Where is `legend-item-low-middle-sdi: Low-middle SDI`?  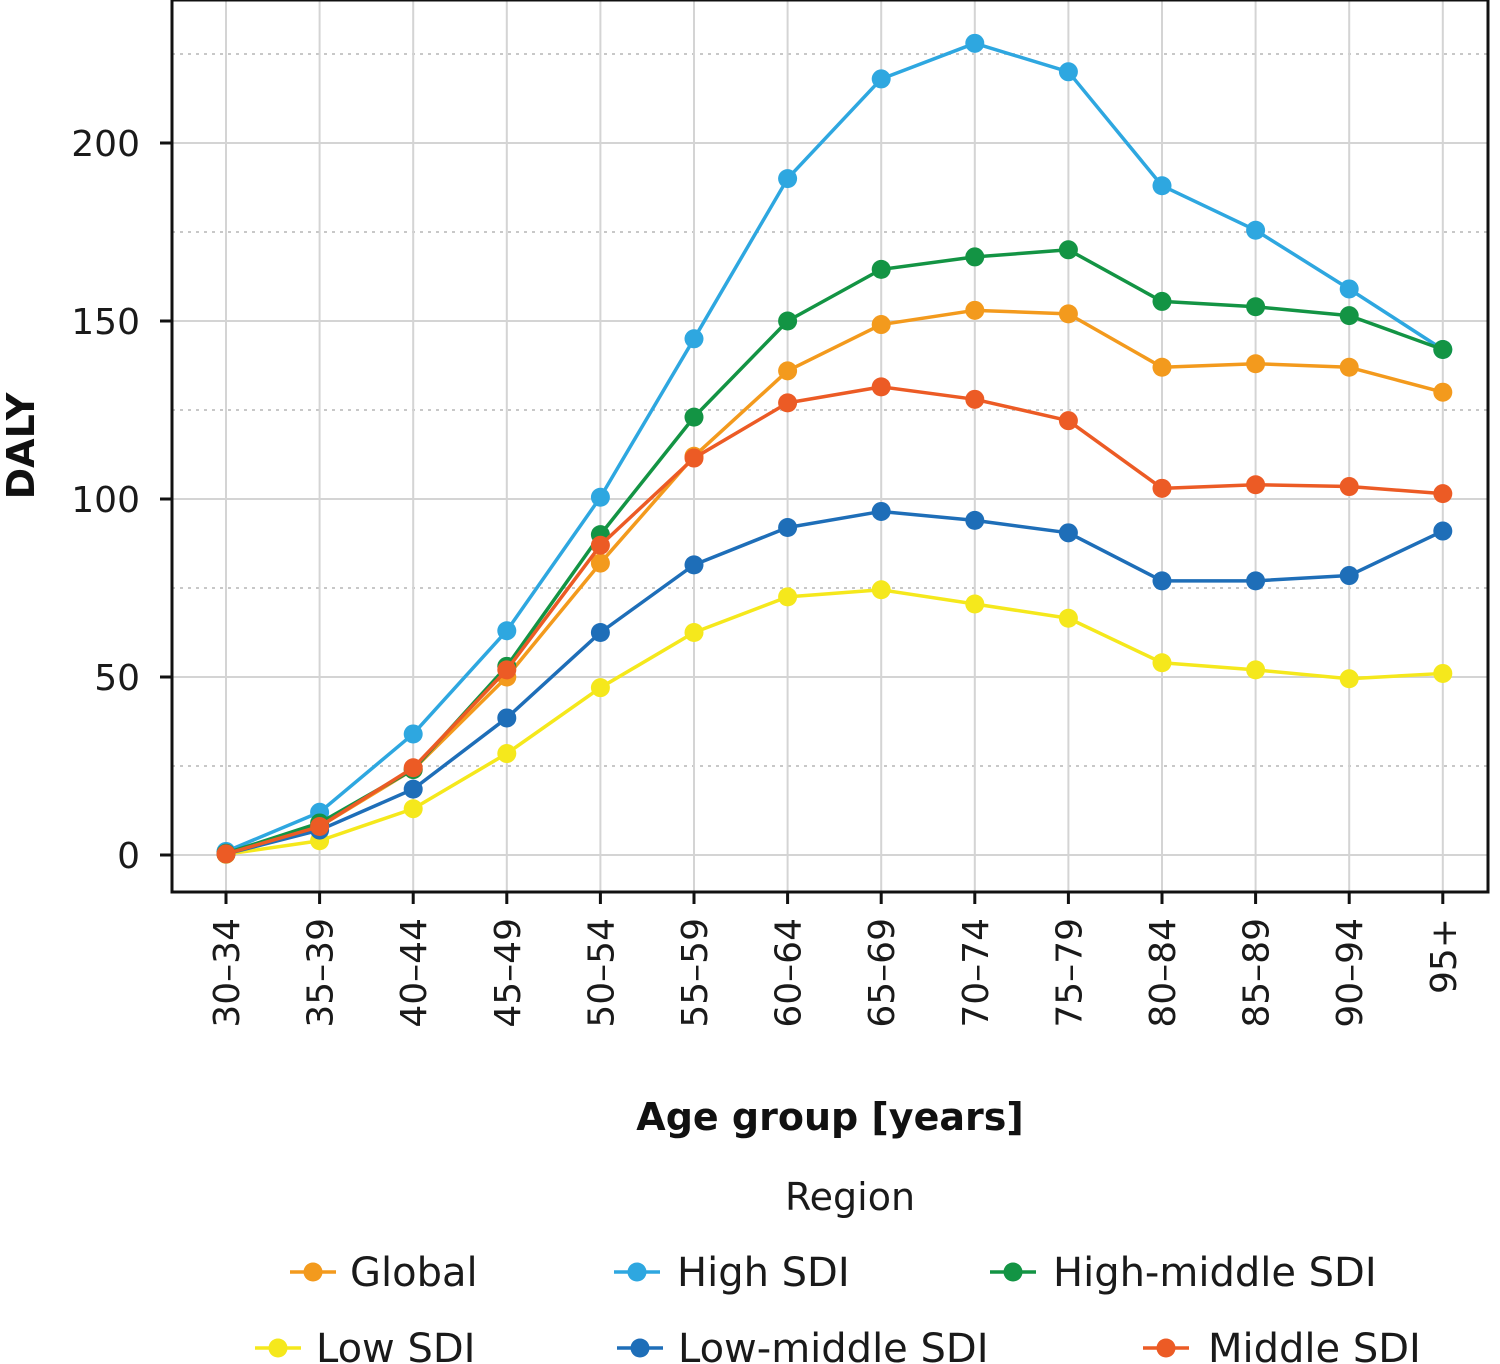
legend-item-low-middle-sdi: Low-middle SDI is located at coordinates (803, 1345).